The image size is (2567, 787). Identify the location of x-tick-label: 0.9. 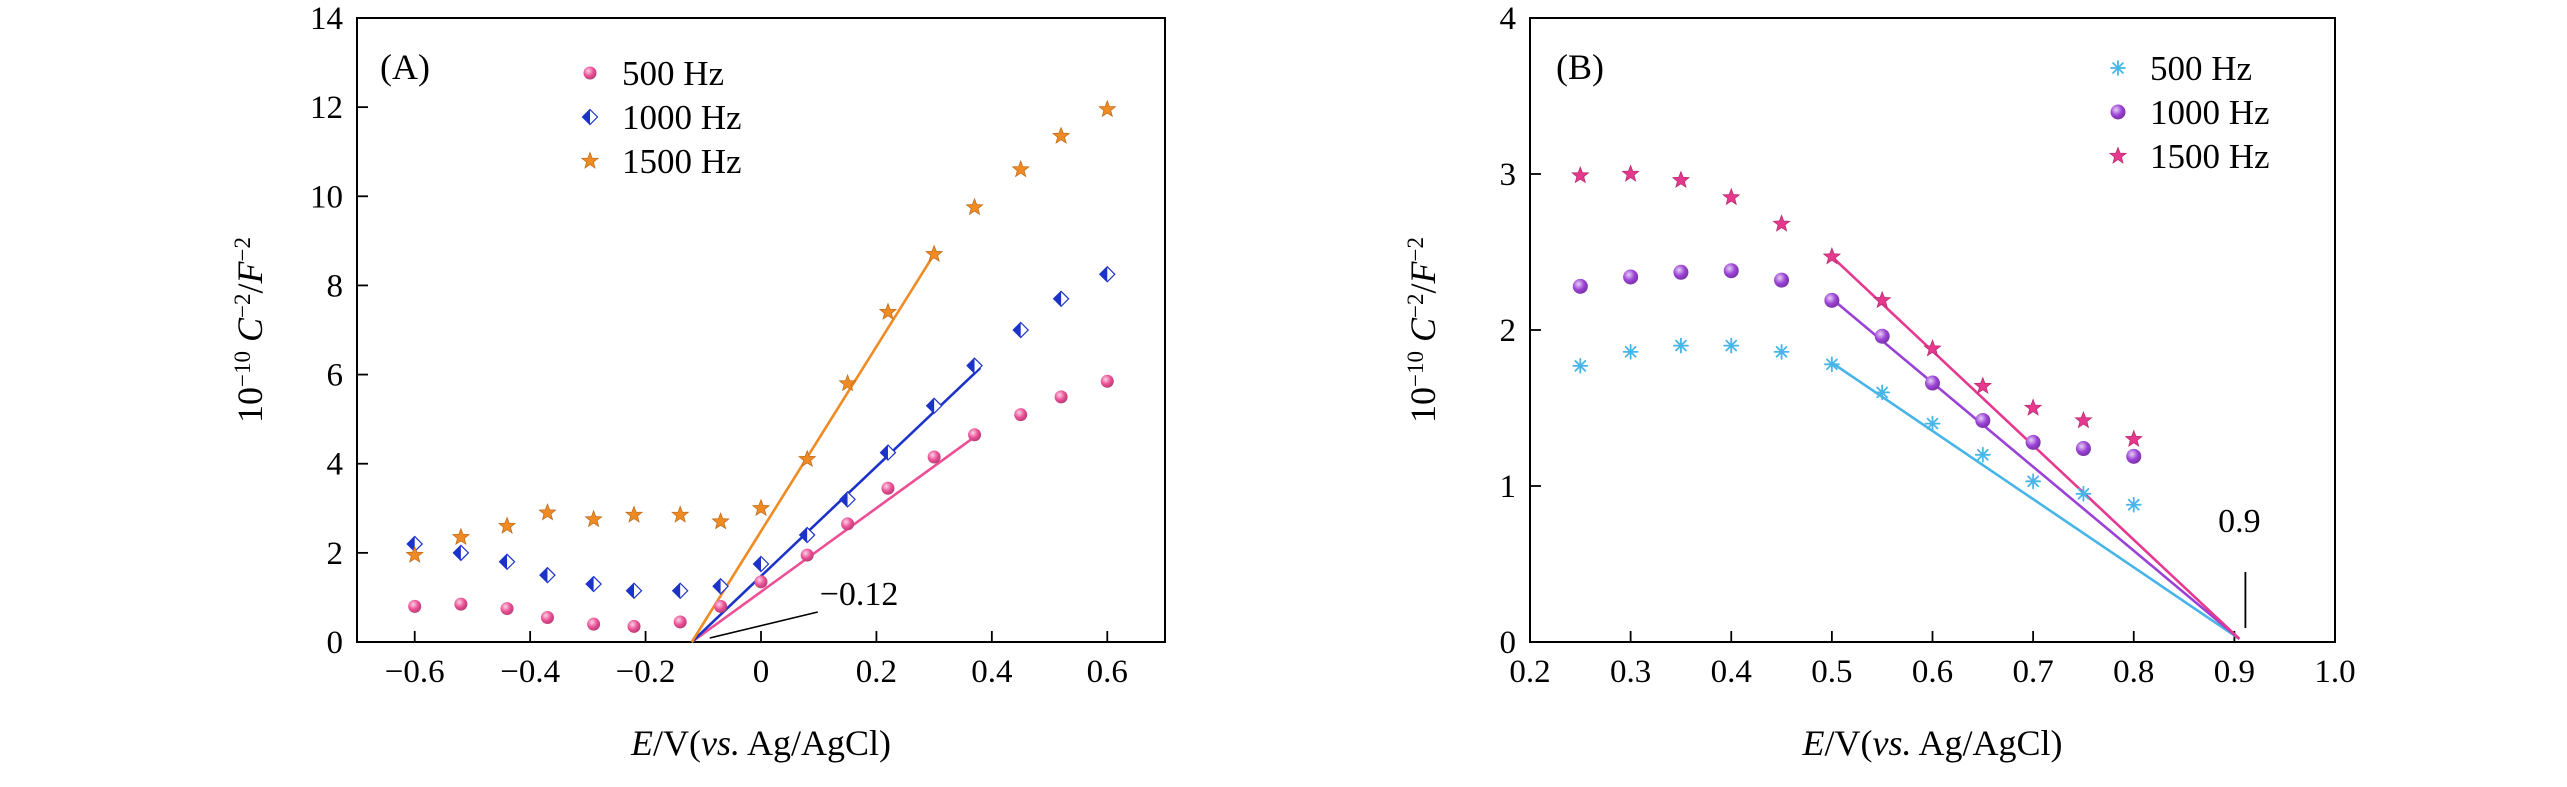
(2234, 672).